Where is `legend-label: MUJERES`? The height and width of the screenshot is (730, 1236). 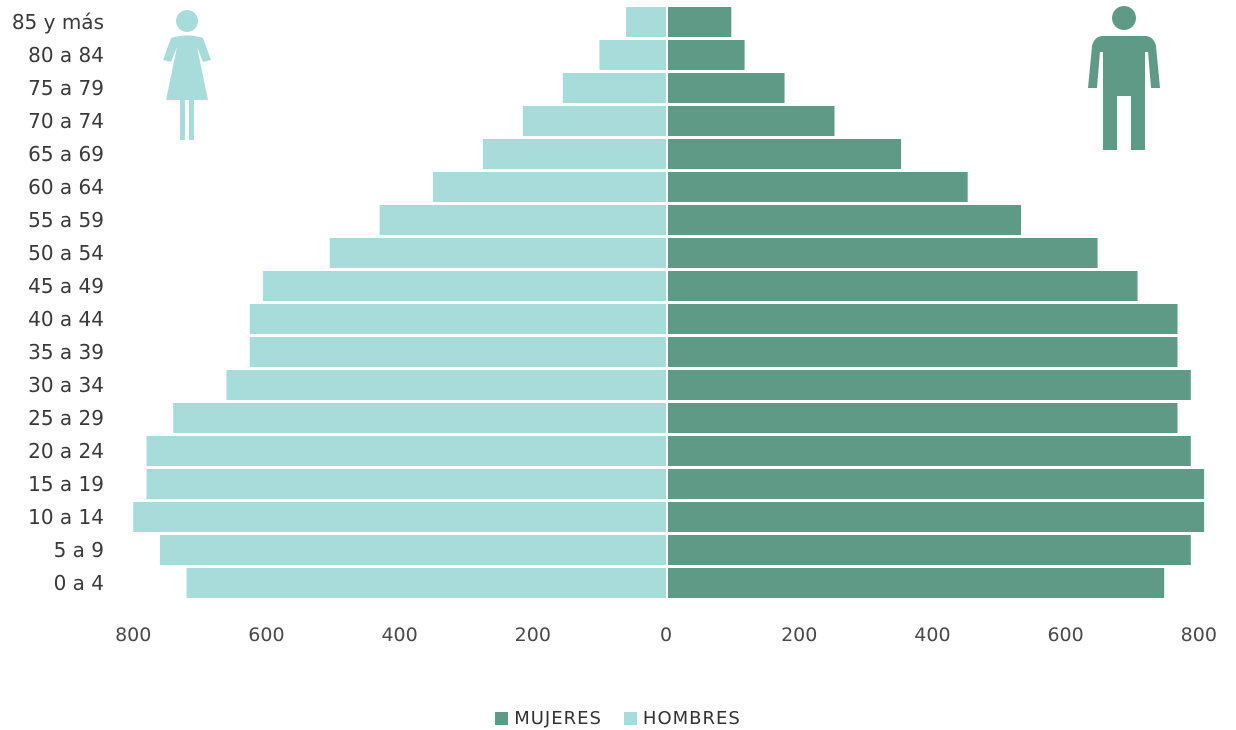
legend-label: MUJERES is located at coordinates (558, 718).